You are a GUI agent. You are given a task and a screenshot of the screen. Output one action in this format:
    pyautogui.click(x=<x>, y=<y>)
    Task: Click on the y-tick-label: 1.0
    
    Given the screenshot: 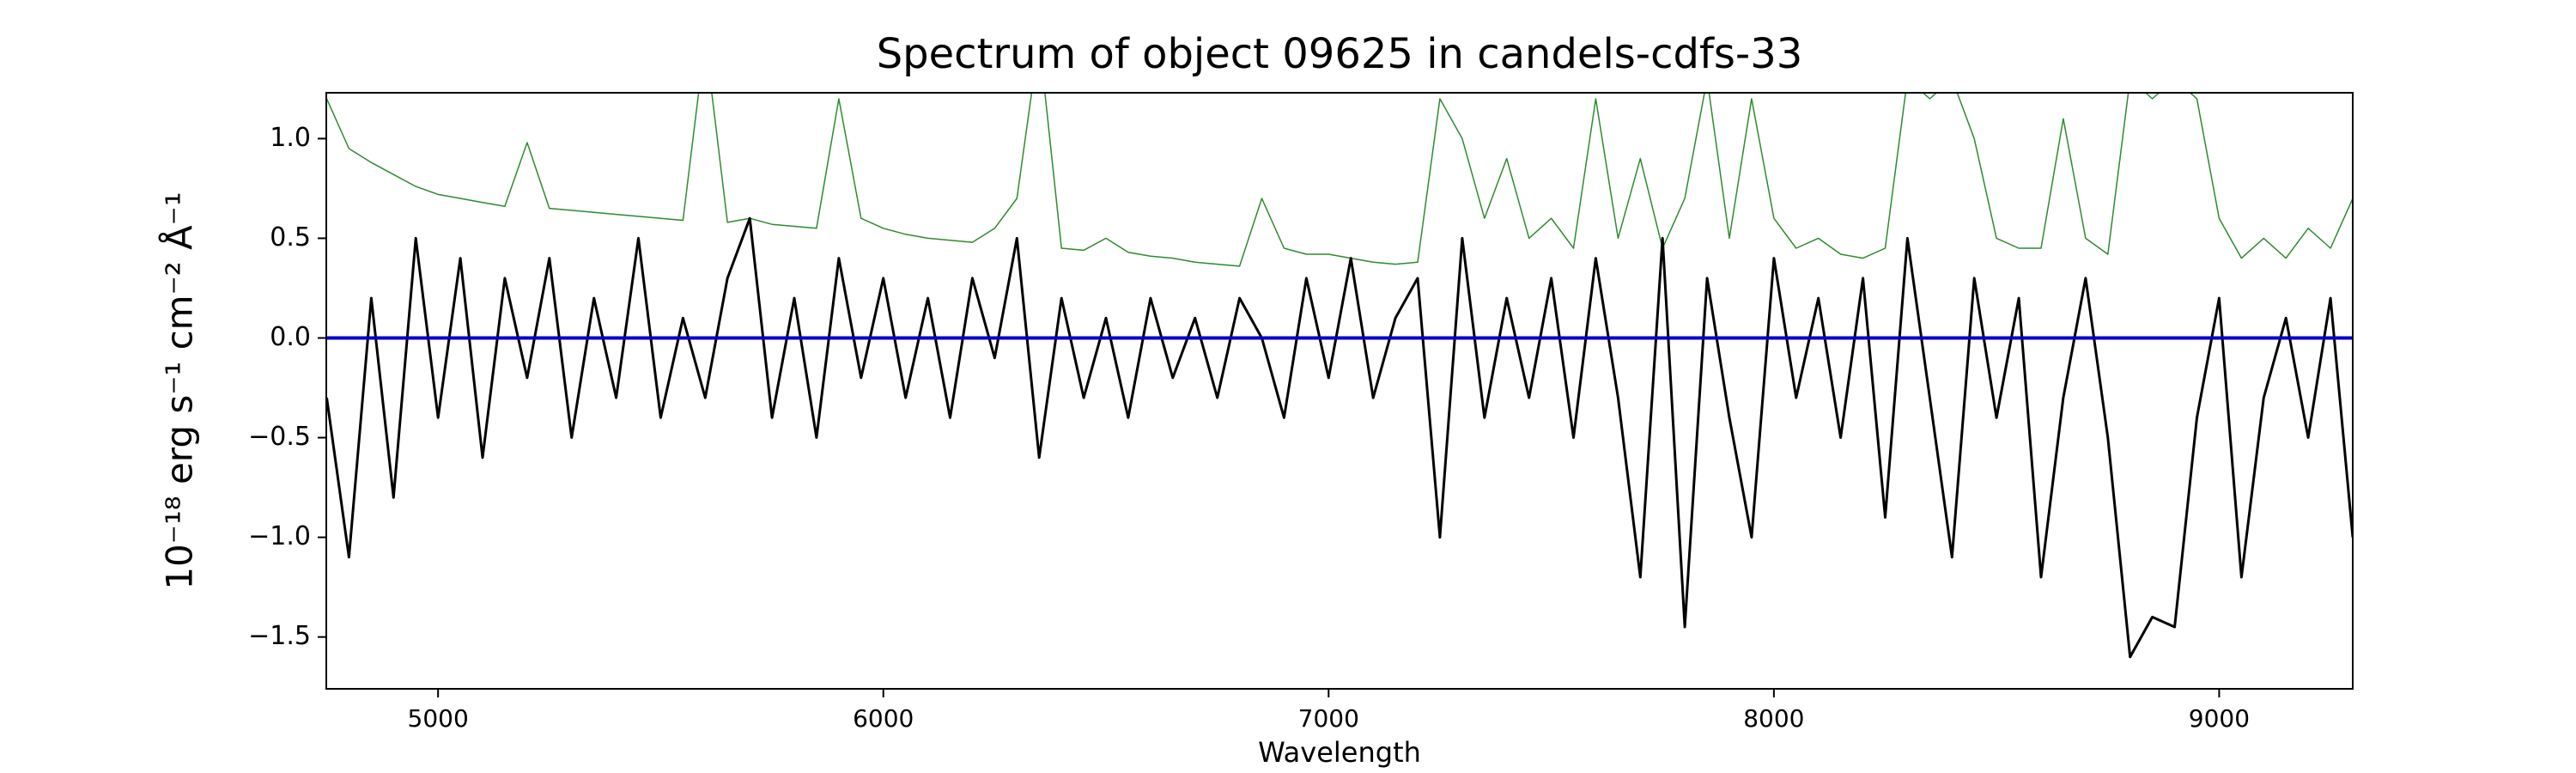 What is the action you would take?
    pyautogui.click(x=291, y=138)
    